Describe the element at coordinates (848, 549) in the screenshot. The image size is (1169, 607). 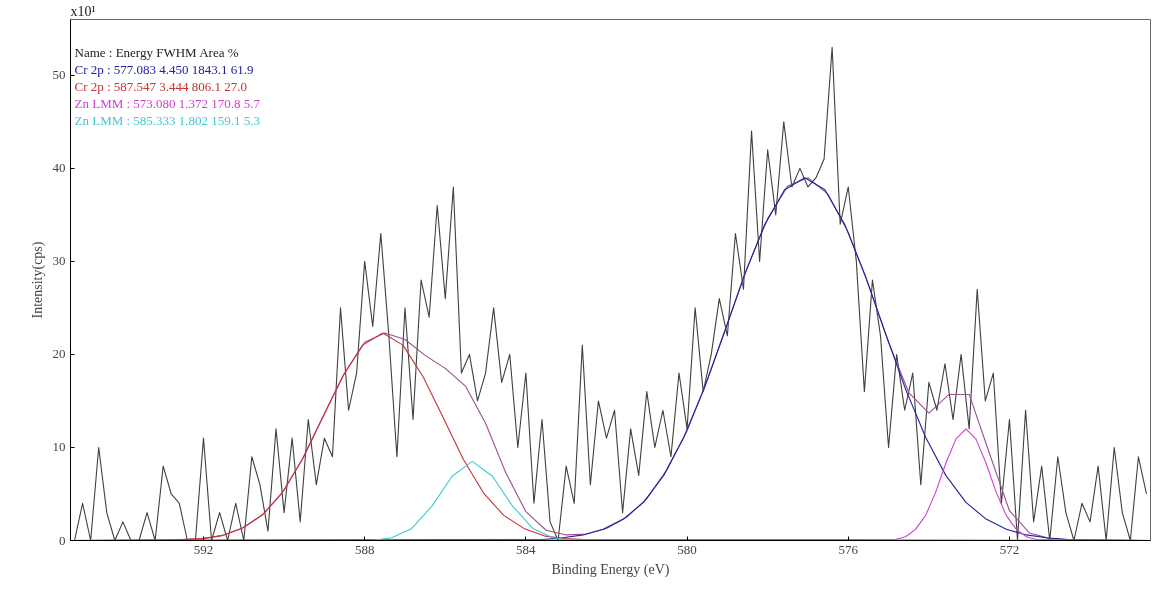
I see `x-tick-label: 576` at that location.